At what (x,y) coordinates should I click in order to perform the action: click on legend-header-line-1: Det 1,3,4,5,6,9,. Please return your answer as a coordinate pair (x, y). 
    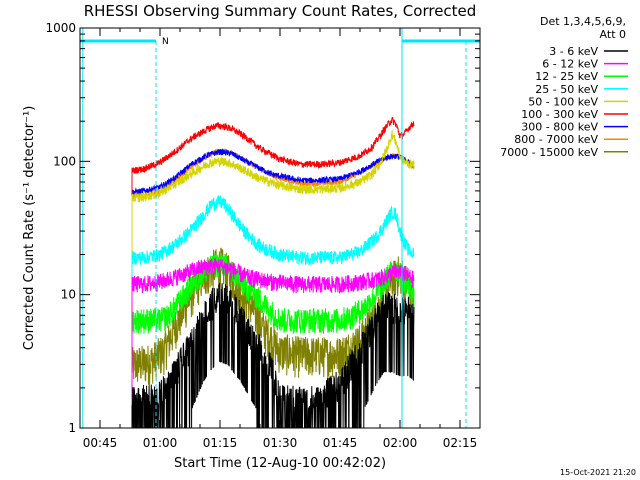
    Looking at the image, I should click on (583, 21).